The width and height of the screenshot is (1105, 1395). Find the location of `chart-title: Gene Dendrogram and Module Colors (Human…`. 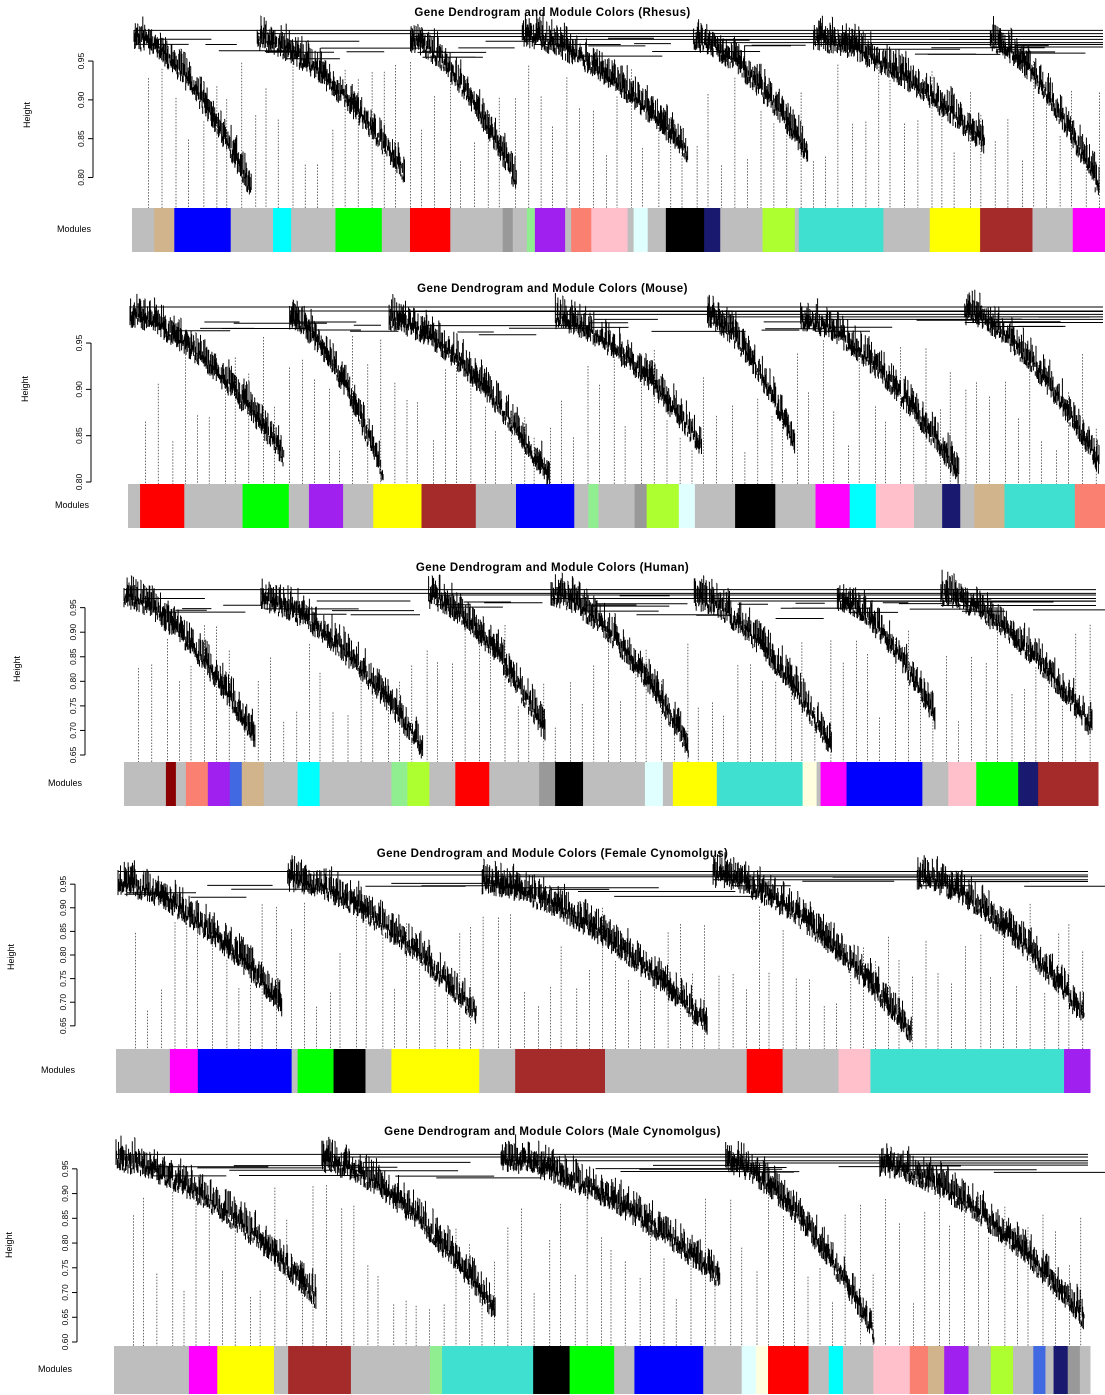

chart-title: Gene Dendrogram and Module Colors (Human… is located at coordinates (552, 568).